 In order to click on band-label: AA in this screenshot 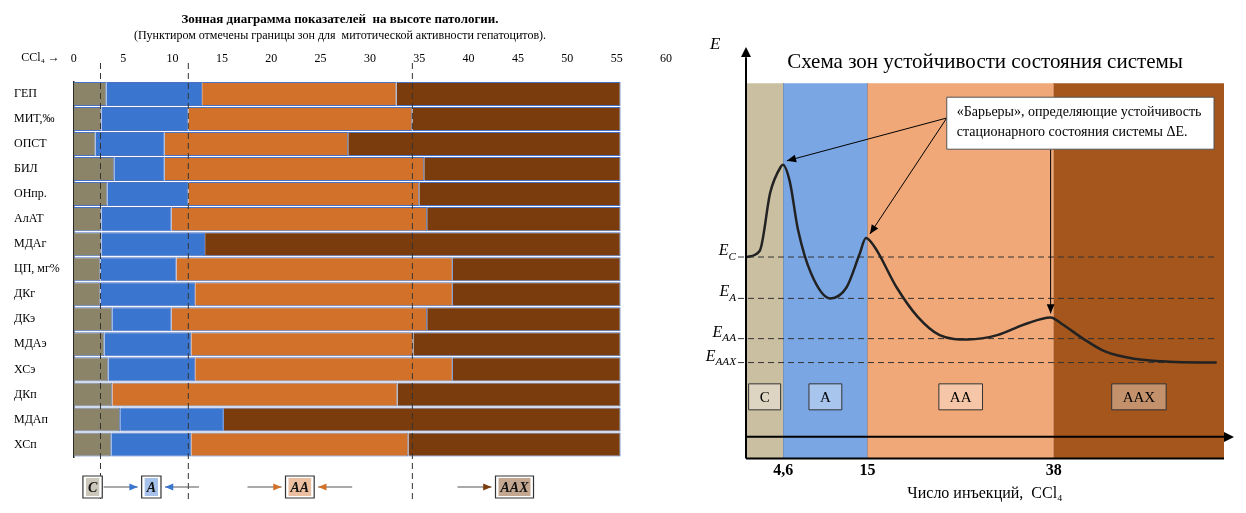, I will do `click(960, 396)`.